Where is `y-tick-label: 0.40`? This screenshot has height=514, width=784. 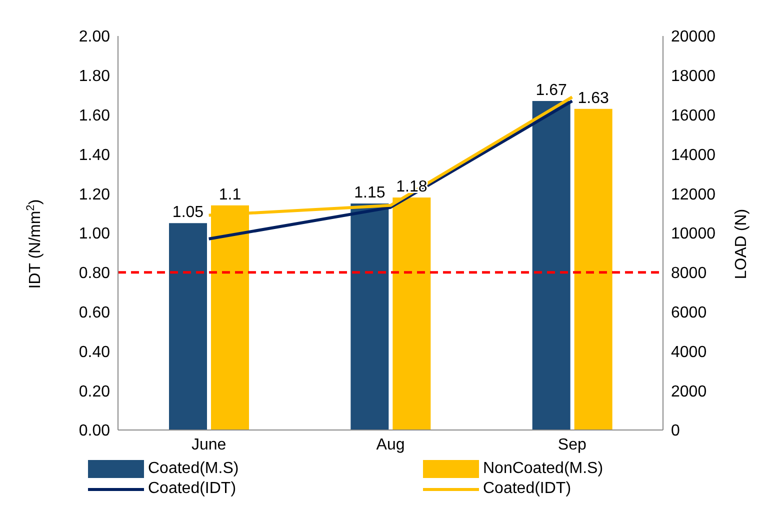 y-tick-label: 0.40 is located at coordinates (94, 352).